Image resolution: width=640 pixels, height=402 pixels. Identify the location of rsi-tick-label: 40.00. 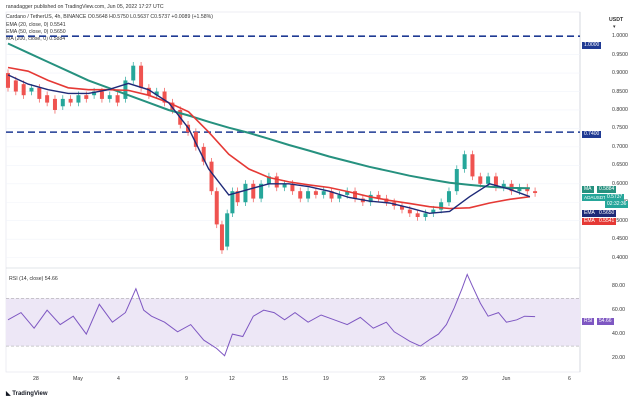
(618, 334).